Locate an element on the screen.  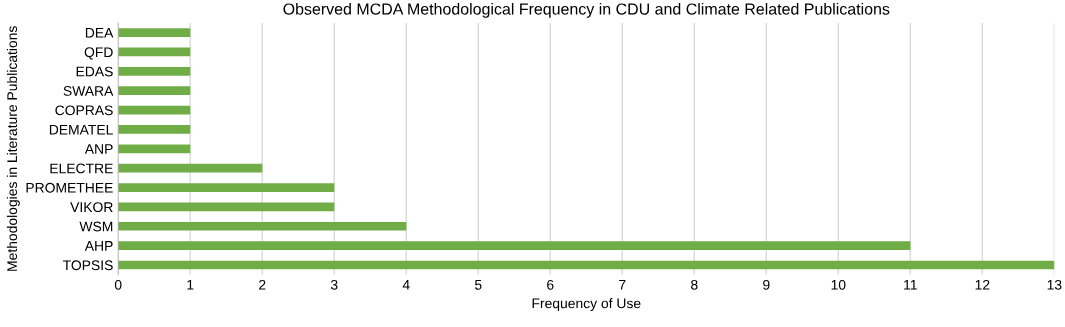
x-tick-label: 4 is located at coordinates (406, 285).